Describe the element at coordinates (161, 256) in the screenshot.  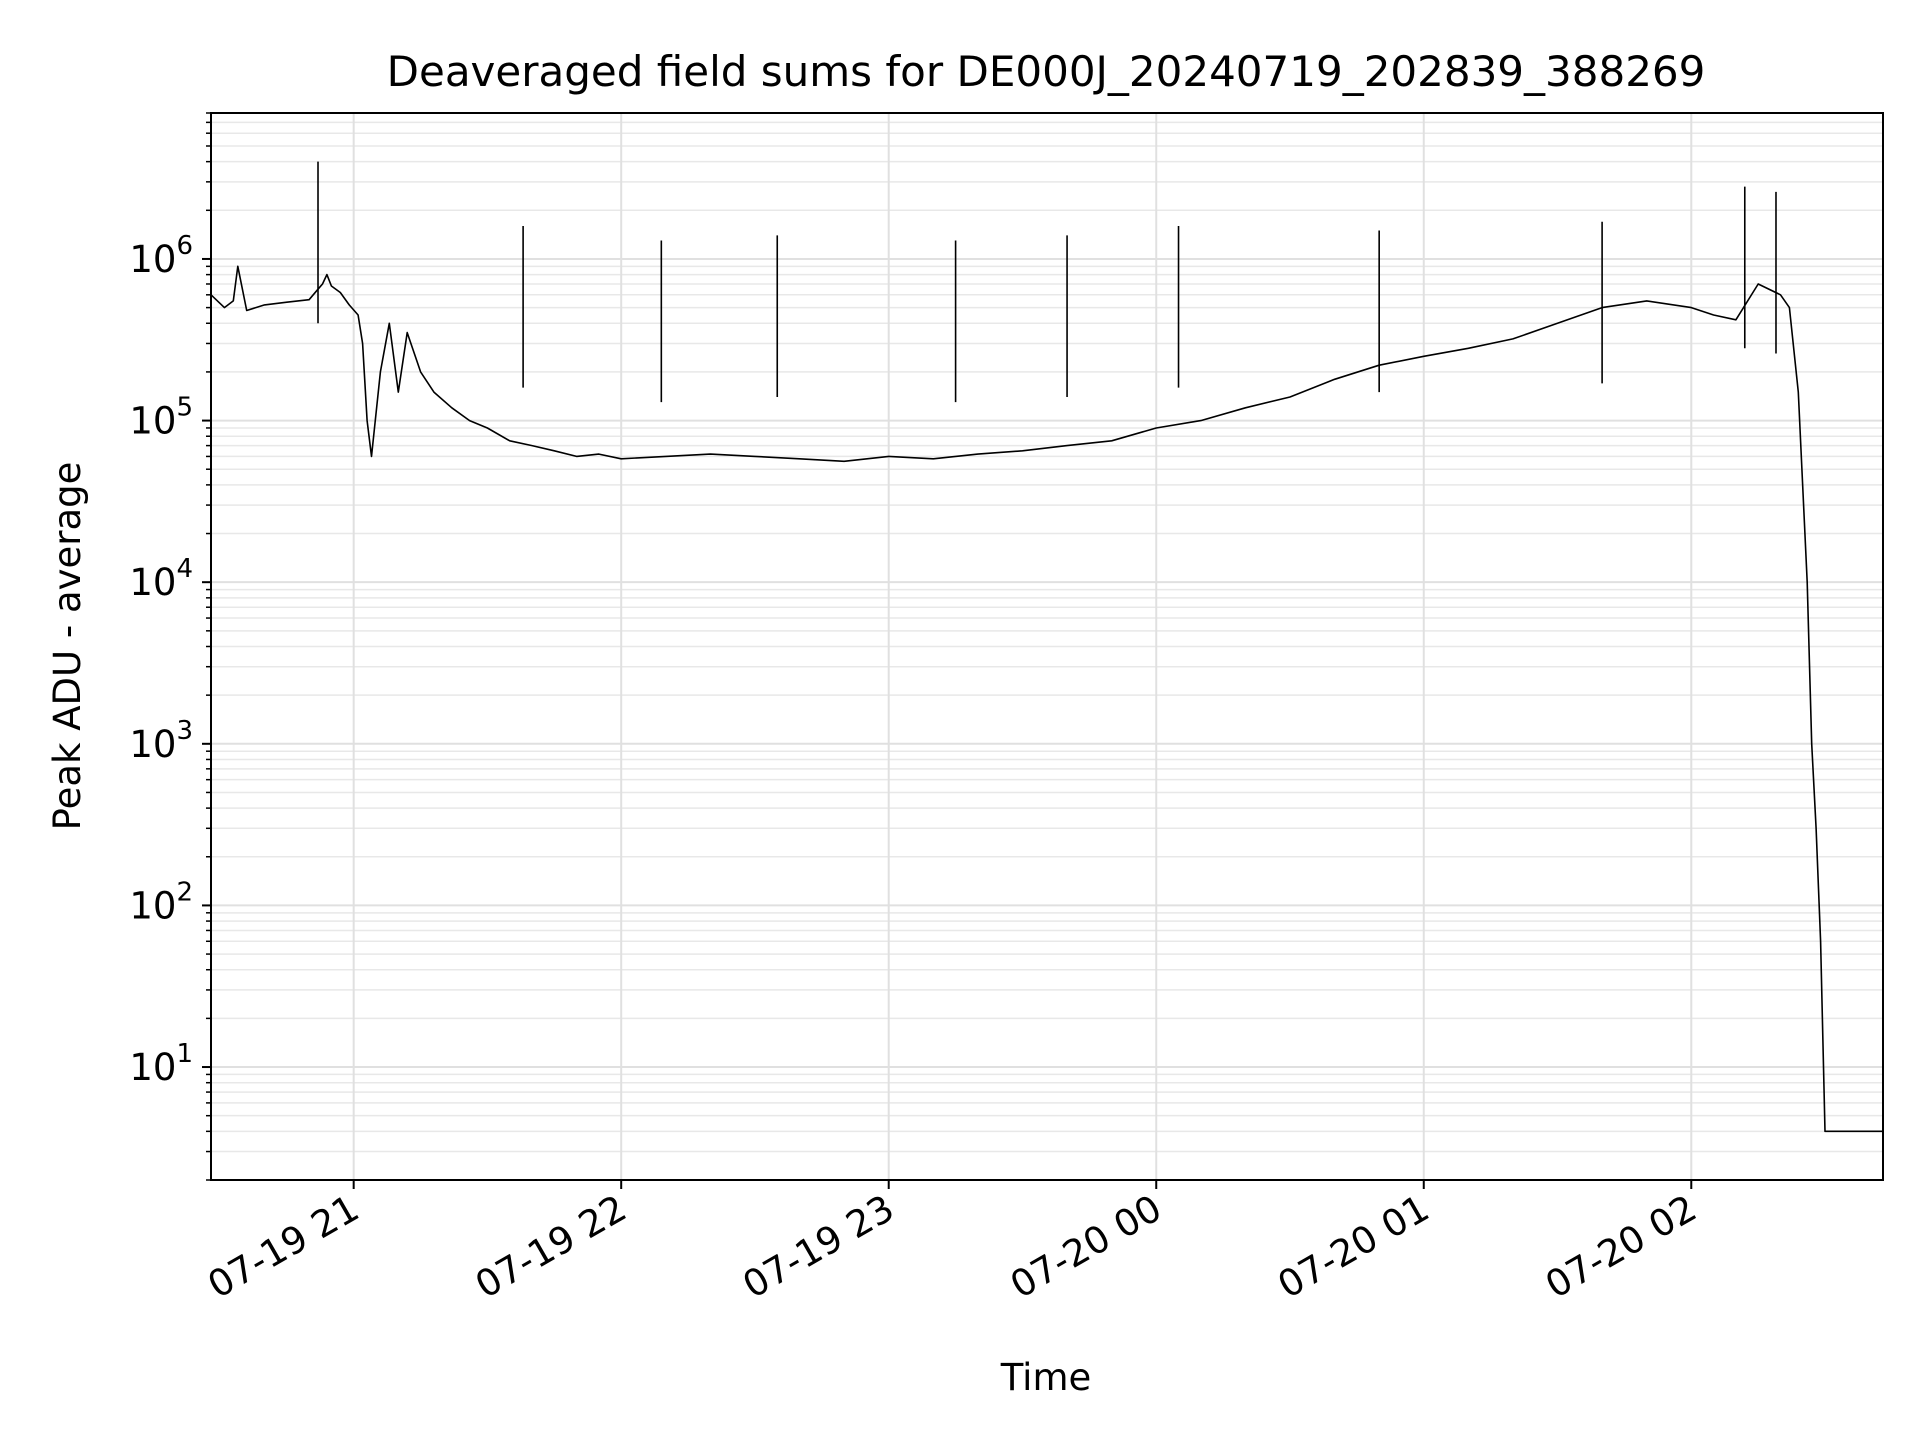
I see `y-tick-label: 10⁶` at that location.